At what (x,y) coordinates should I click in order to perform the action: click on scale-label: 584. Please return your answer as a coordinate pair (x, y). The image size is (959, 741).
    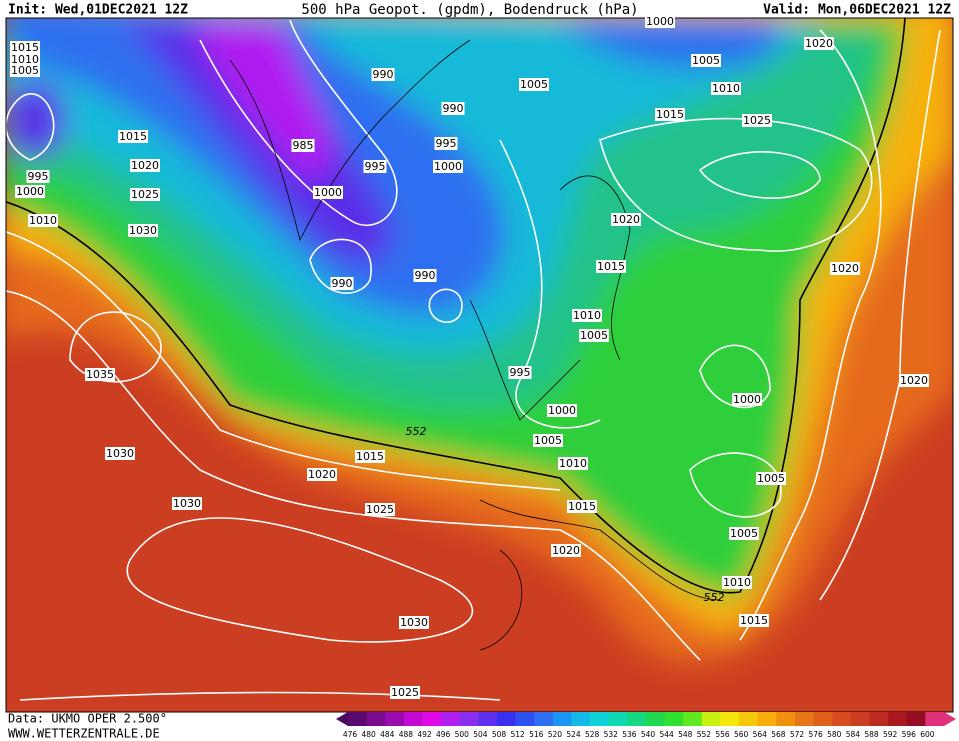
    Looking at the image, I should click on (853, 734).